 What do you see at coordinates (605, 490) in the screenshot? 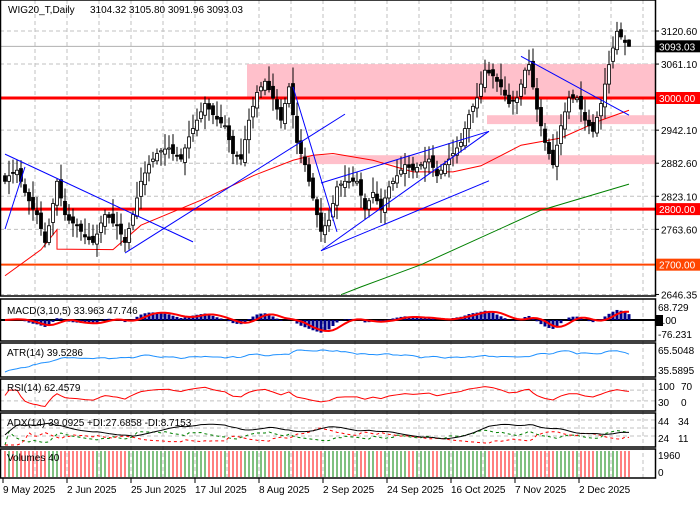
I see `date-tick-label: 2 Dec 2025` at bounding box center [605, 490].